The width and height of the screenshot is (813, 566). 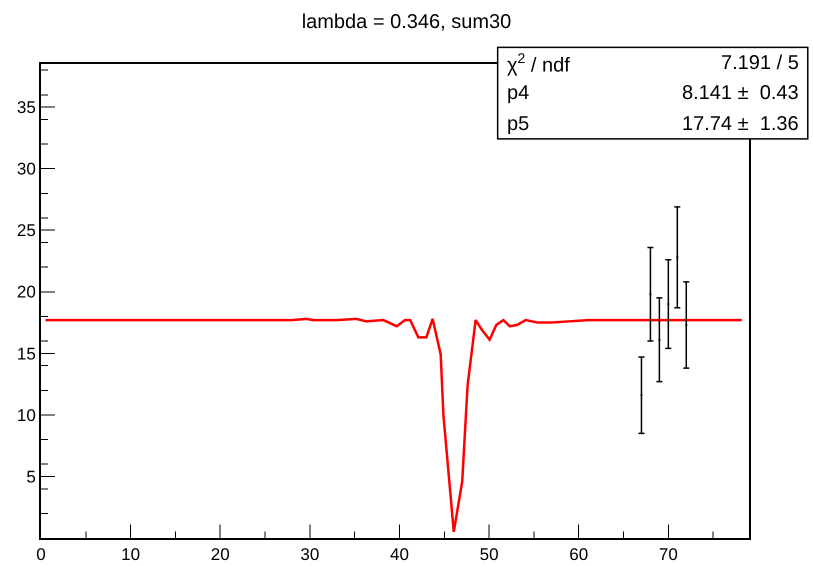 I want to click on x-tick-label: 50, so click(x=489, y=554).